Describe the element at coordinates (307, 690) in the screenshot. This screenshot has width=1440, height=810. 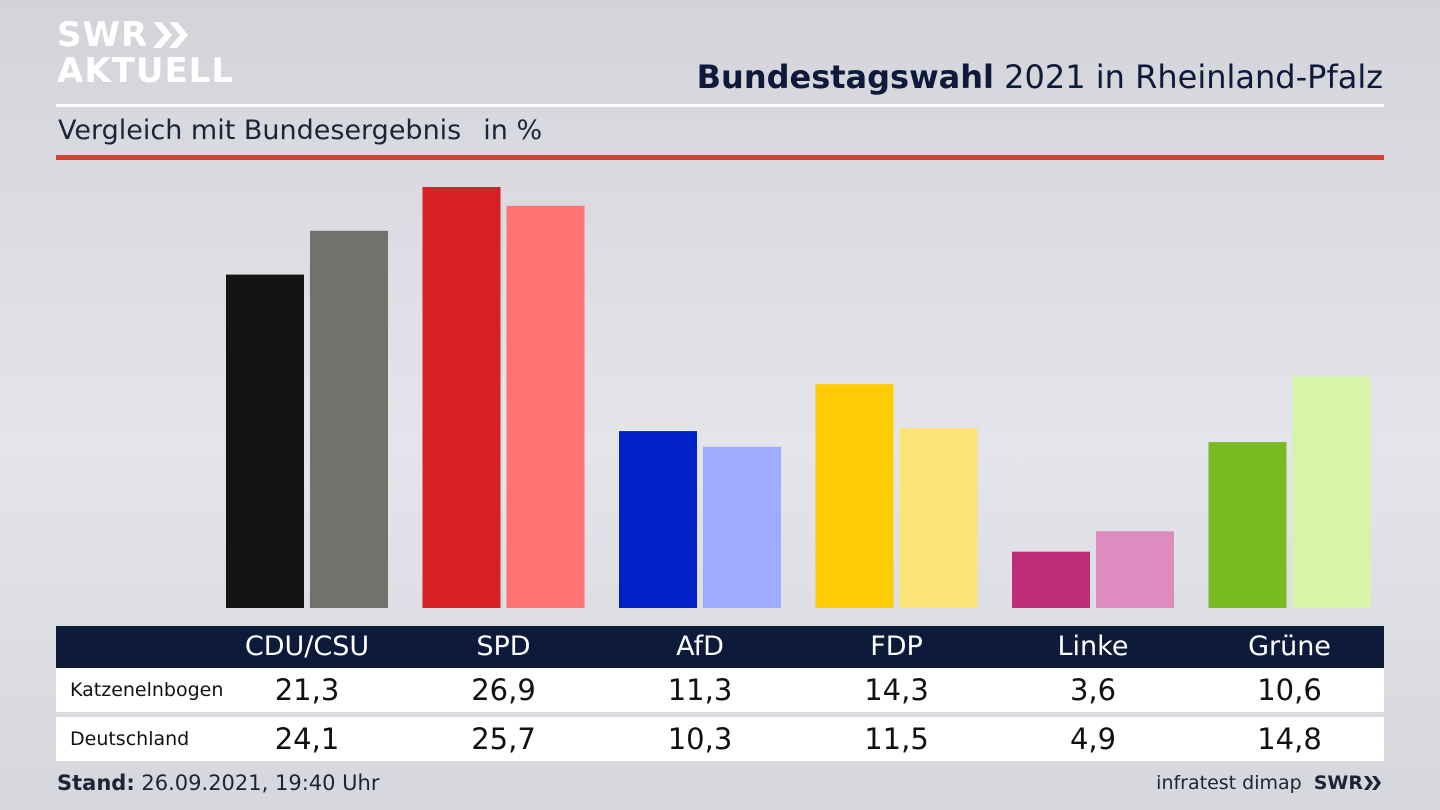
I see `value-cdu-csu-katzenelnbogen: 21,3` at that location.